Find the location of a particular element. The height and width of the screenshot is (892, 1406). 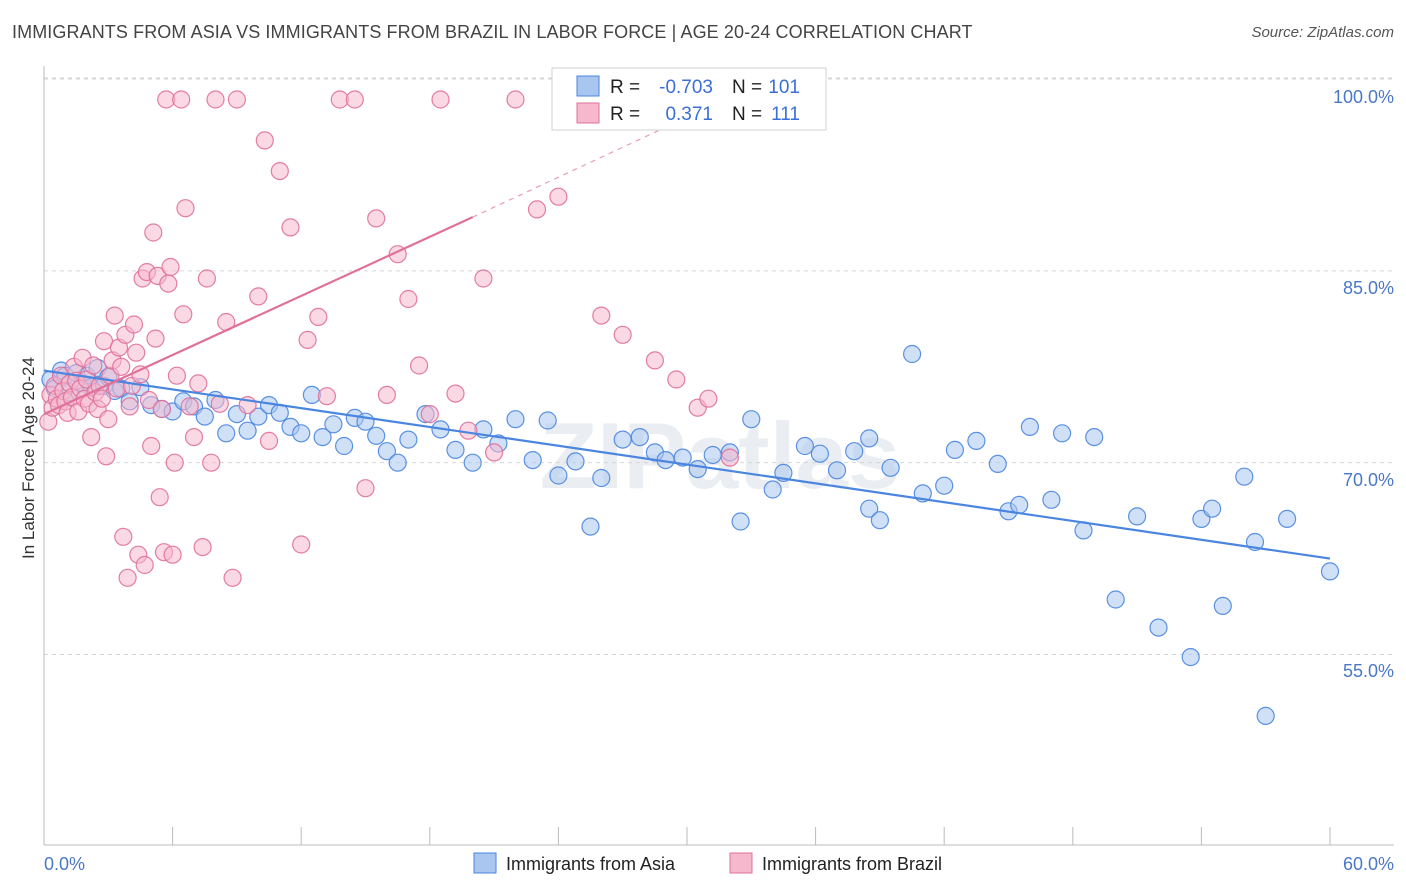

legend-n-value-asia: 101 is located at coordinates (784, 87).